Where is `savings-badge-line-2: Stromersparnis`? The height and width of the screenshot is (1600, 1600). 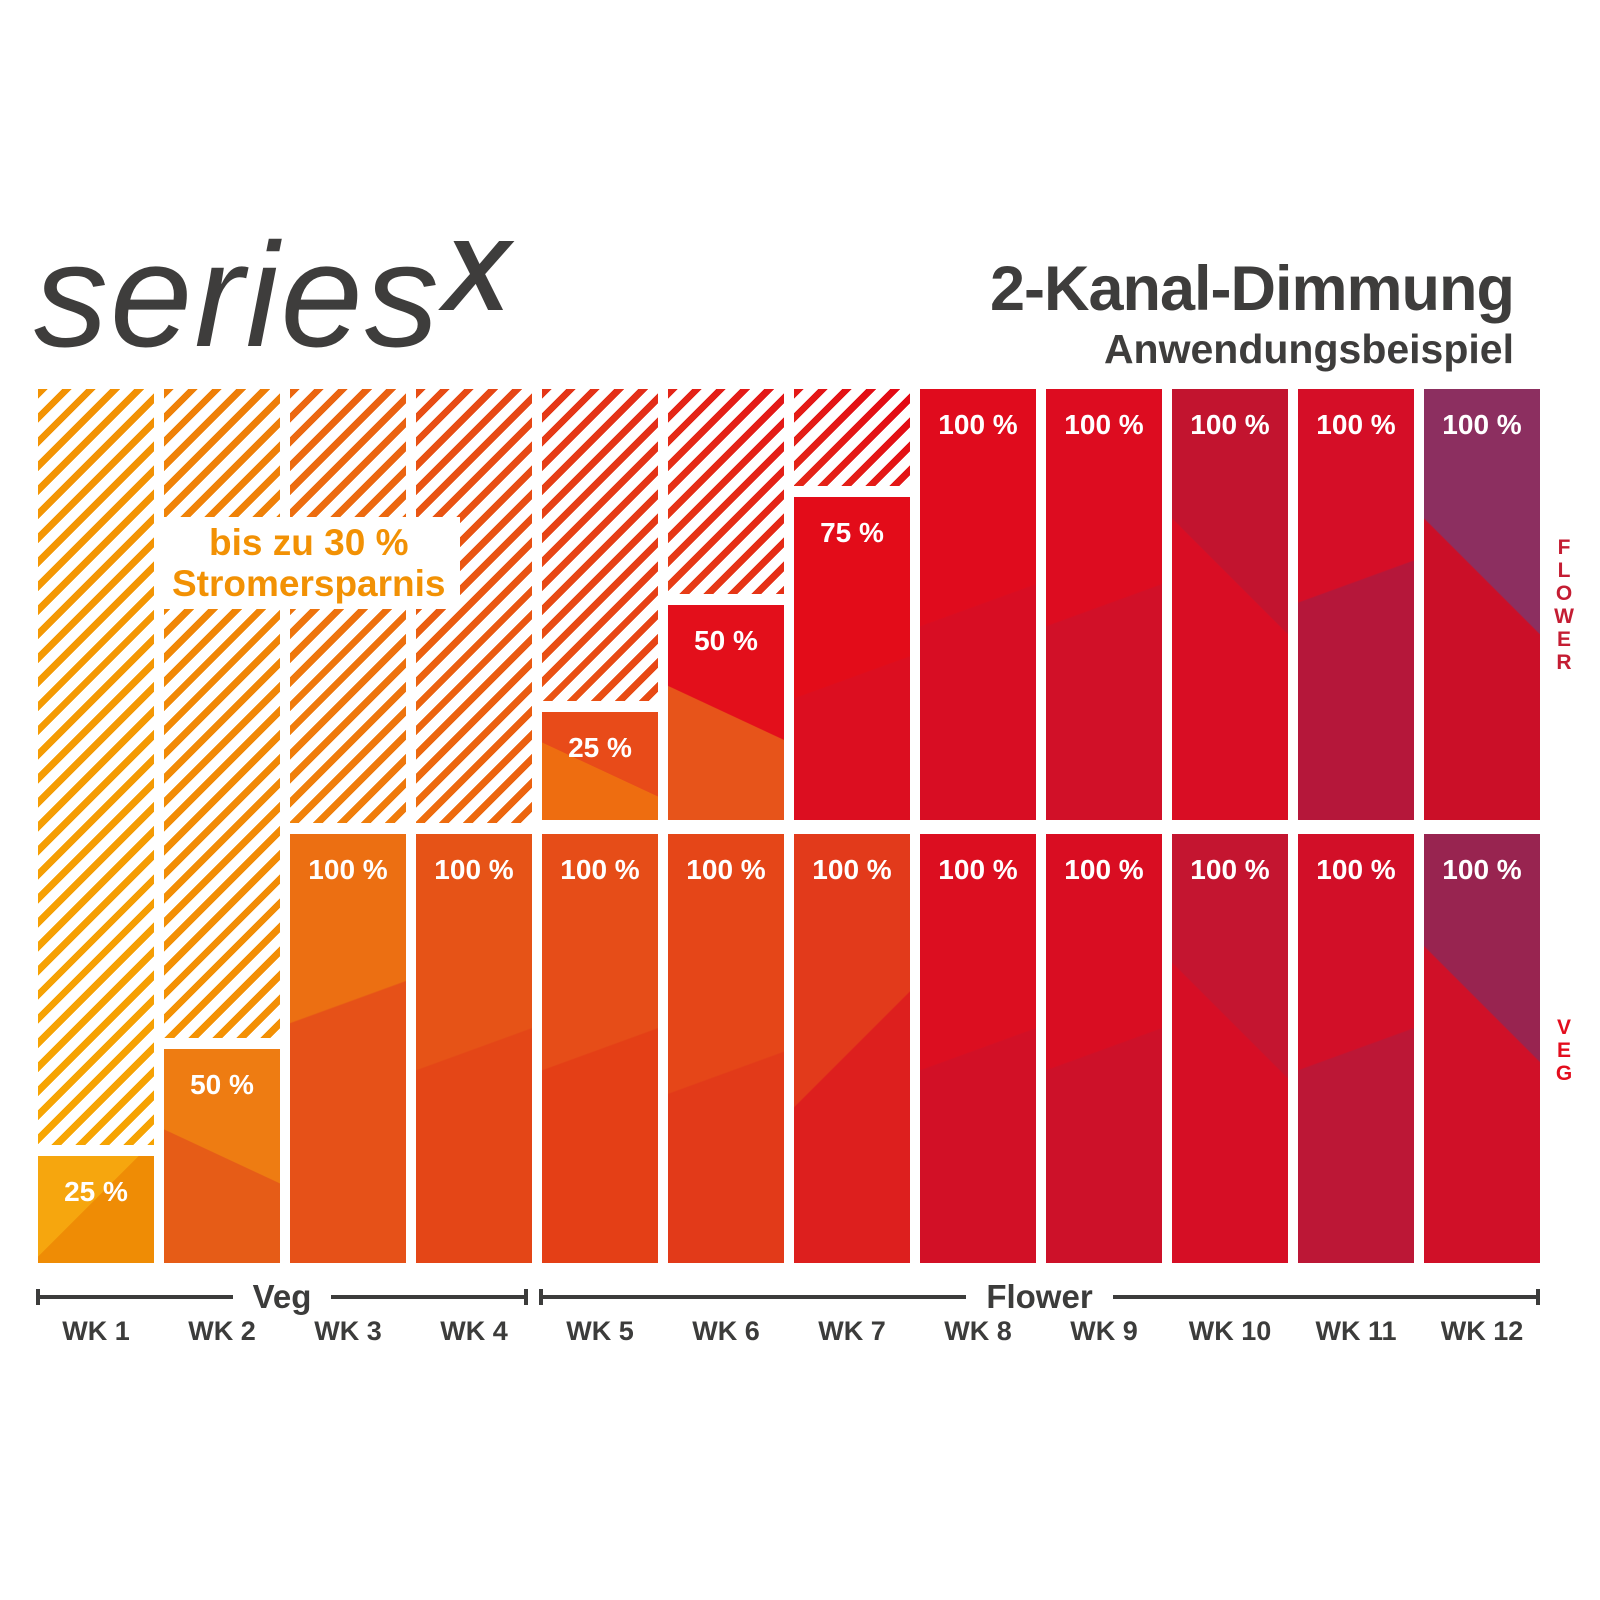 savings-badge-line-2: Stromersparnis is located at coordinates (309, 583).